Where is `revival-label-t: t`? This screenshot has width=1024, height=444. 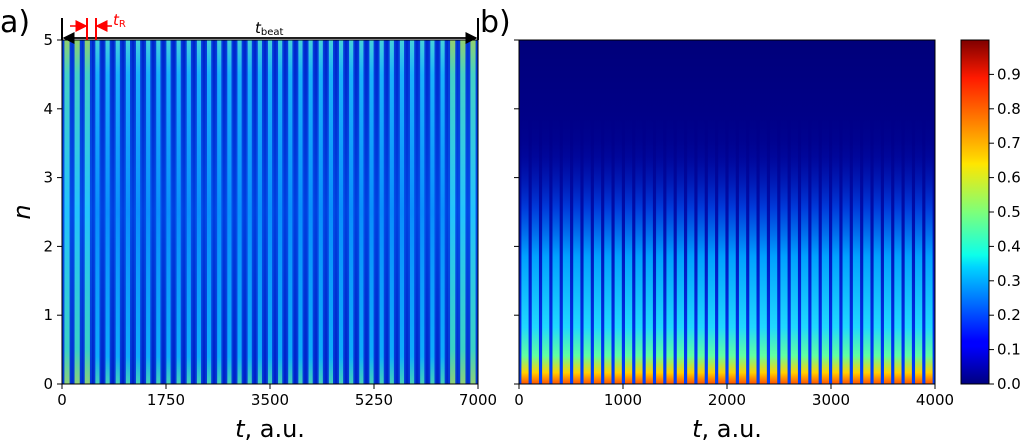
revival-label-t: t is located at coordinates (116, 20).